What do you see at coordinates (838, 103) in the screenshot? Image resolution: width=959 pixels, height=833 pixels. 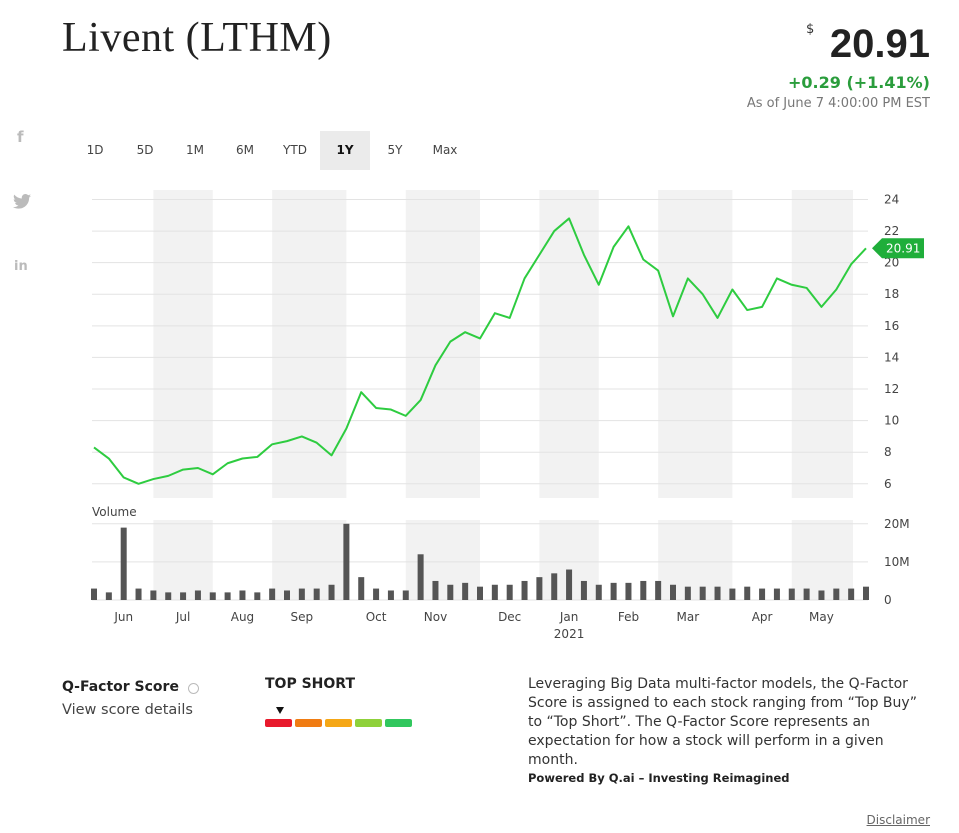 I see `as-of-time: As of June 7 4:00:00 PM EST` at bounding box center [838, 103].